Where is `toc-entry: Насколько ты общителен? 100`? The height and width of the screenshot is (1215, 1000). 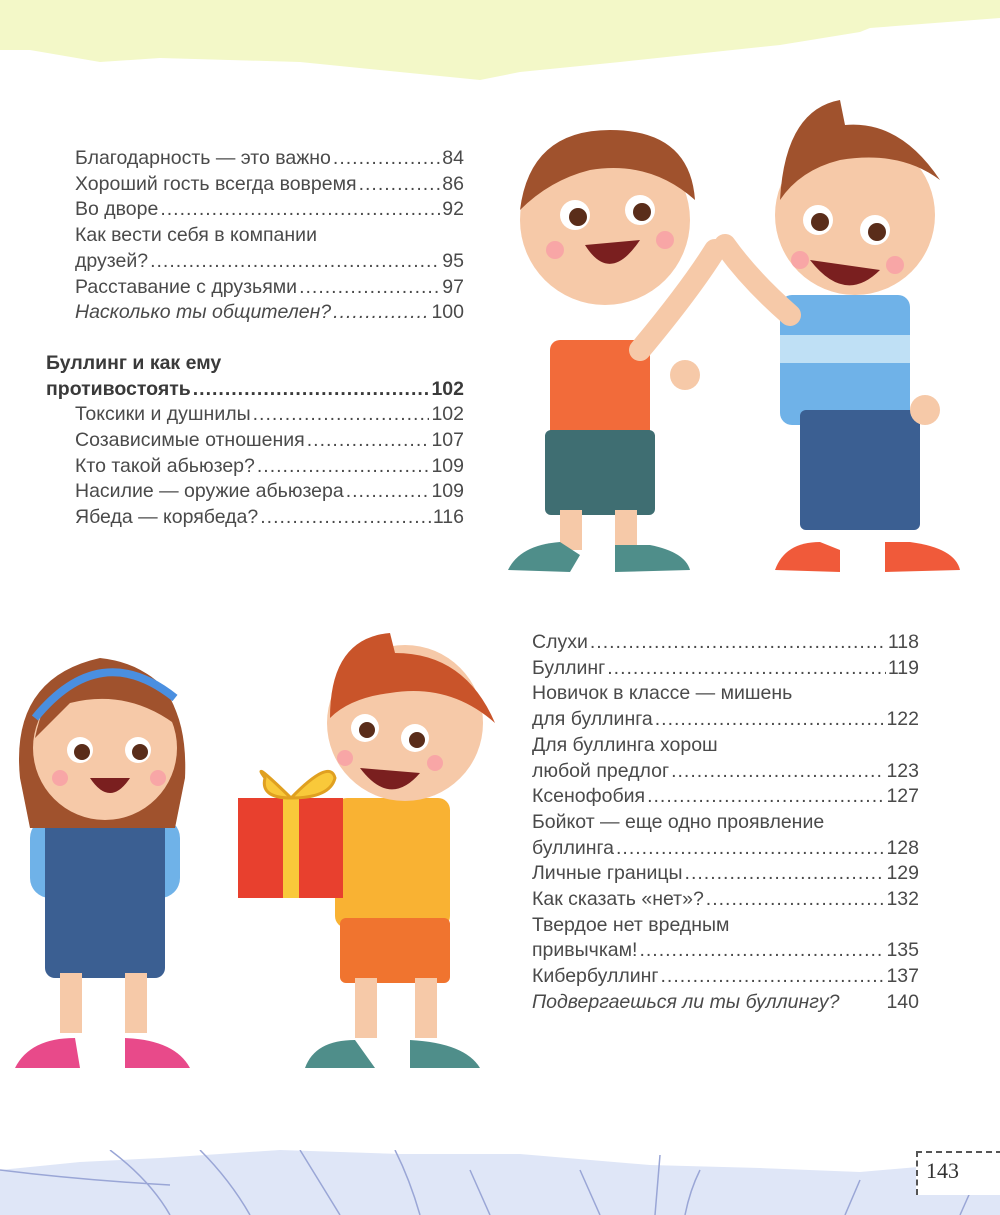
toc-entry: Насколько ты общителен? 100 is located at coordinates (255, 313).